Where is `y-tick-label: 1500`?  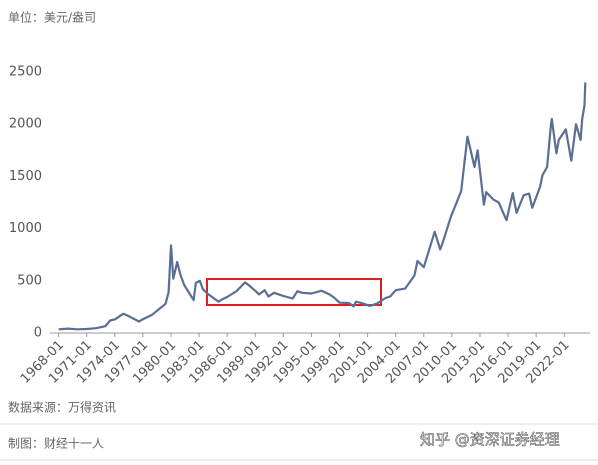
y-tick-label: 1500 is located at coordinates (25, 176).